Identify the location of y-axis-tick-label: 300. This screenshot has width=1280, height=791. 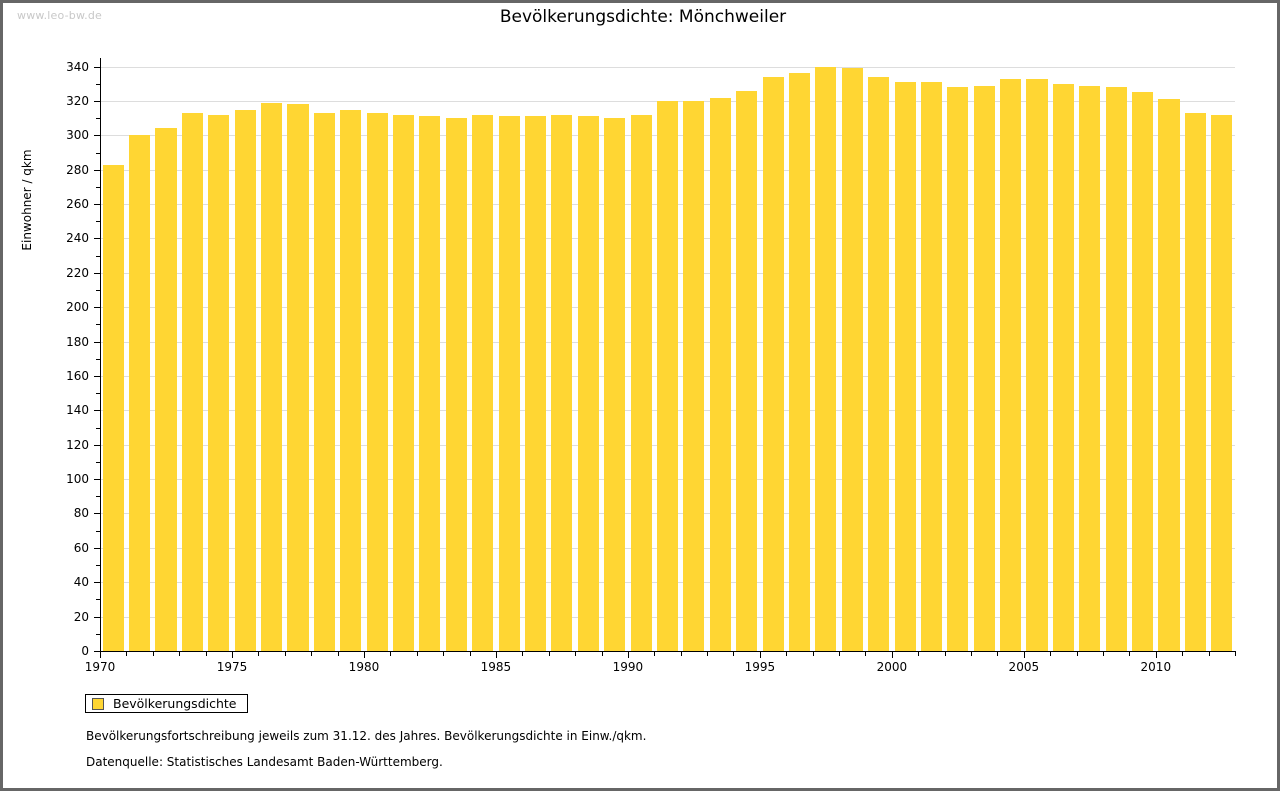
(77, 135).